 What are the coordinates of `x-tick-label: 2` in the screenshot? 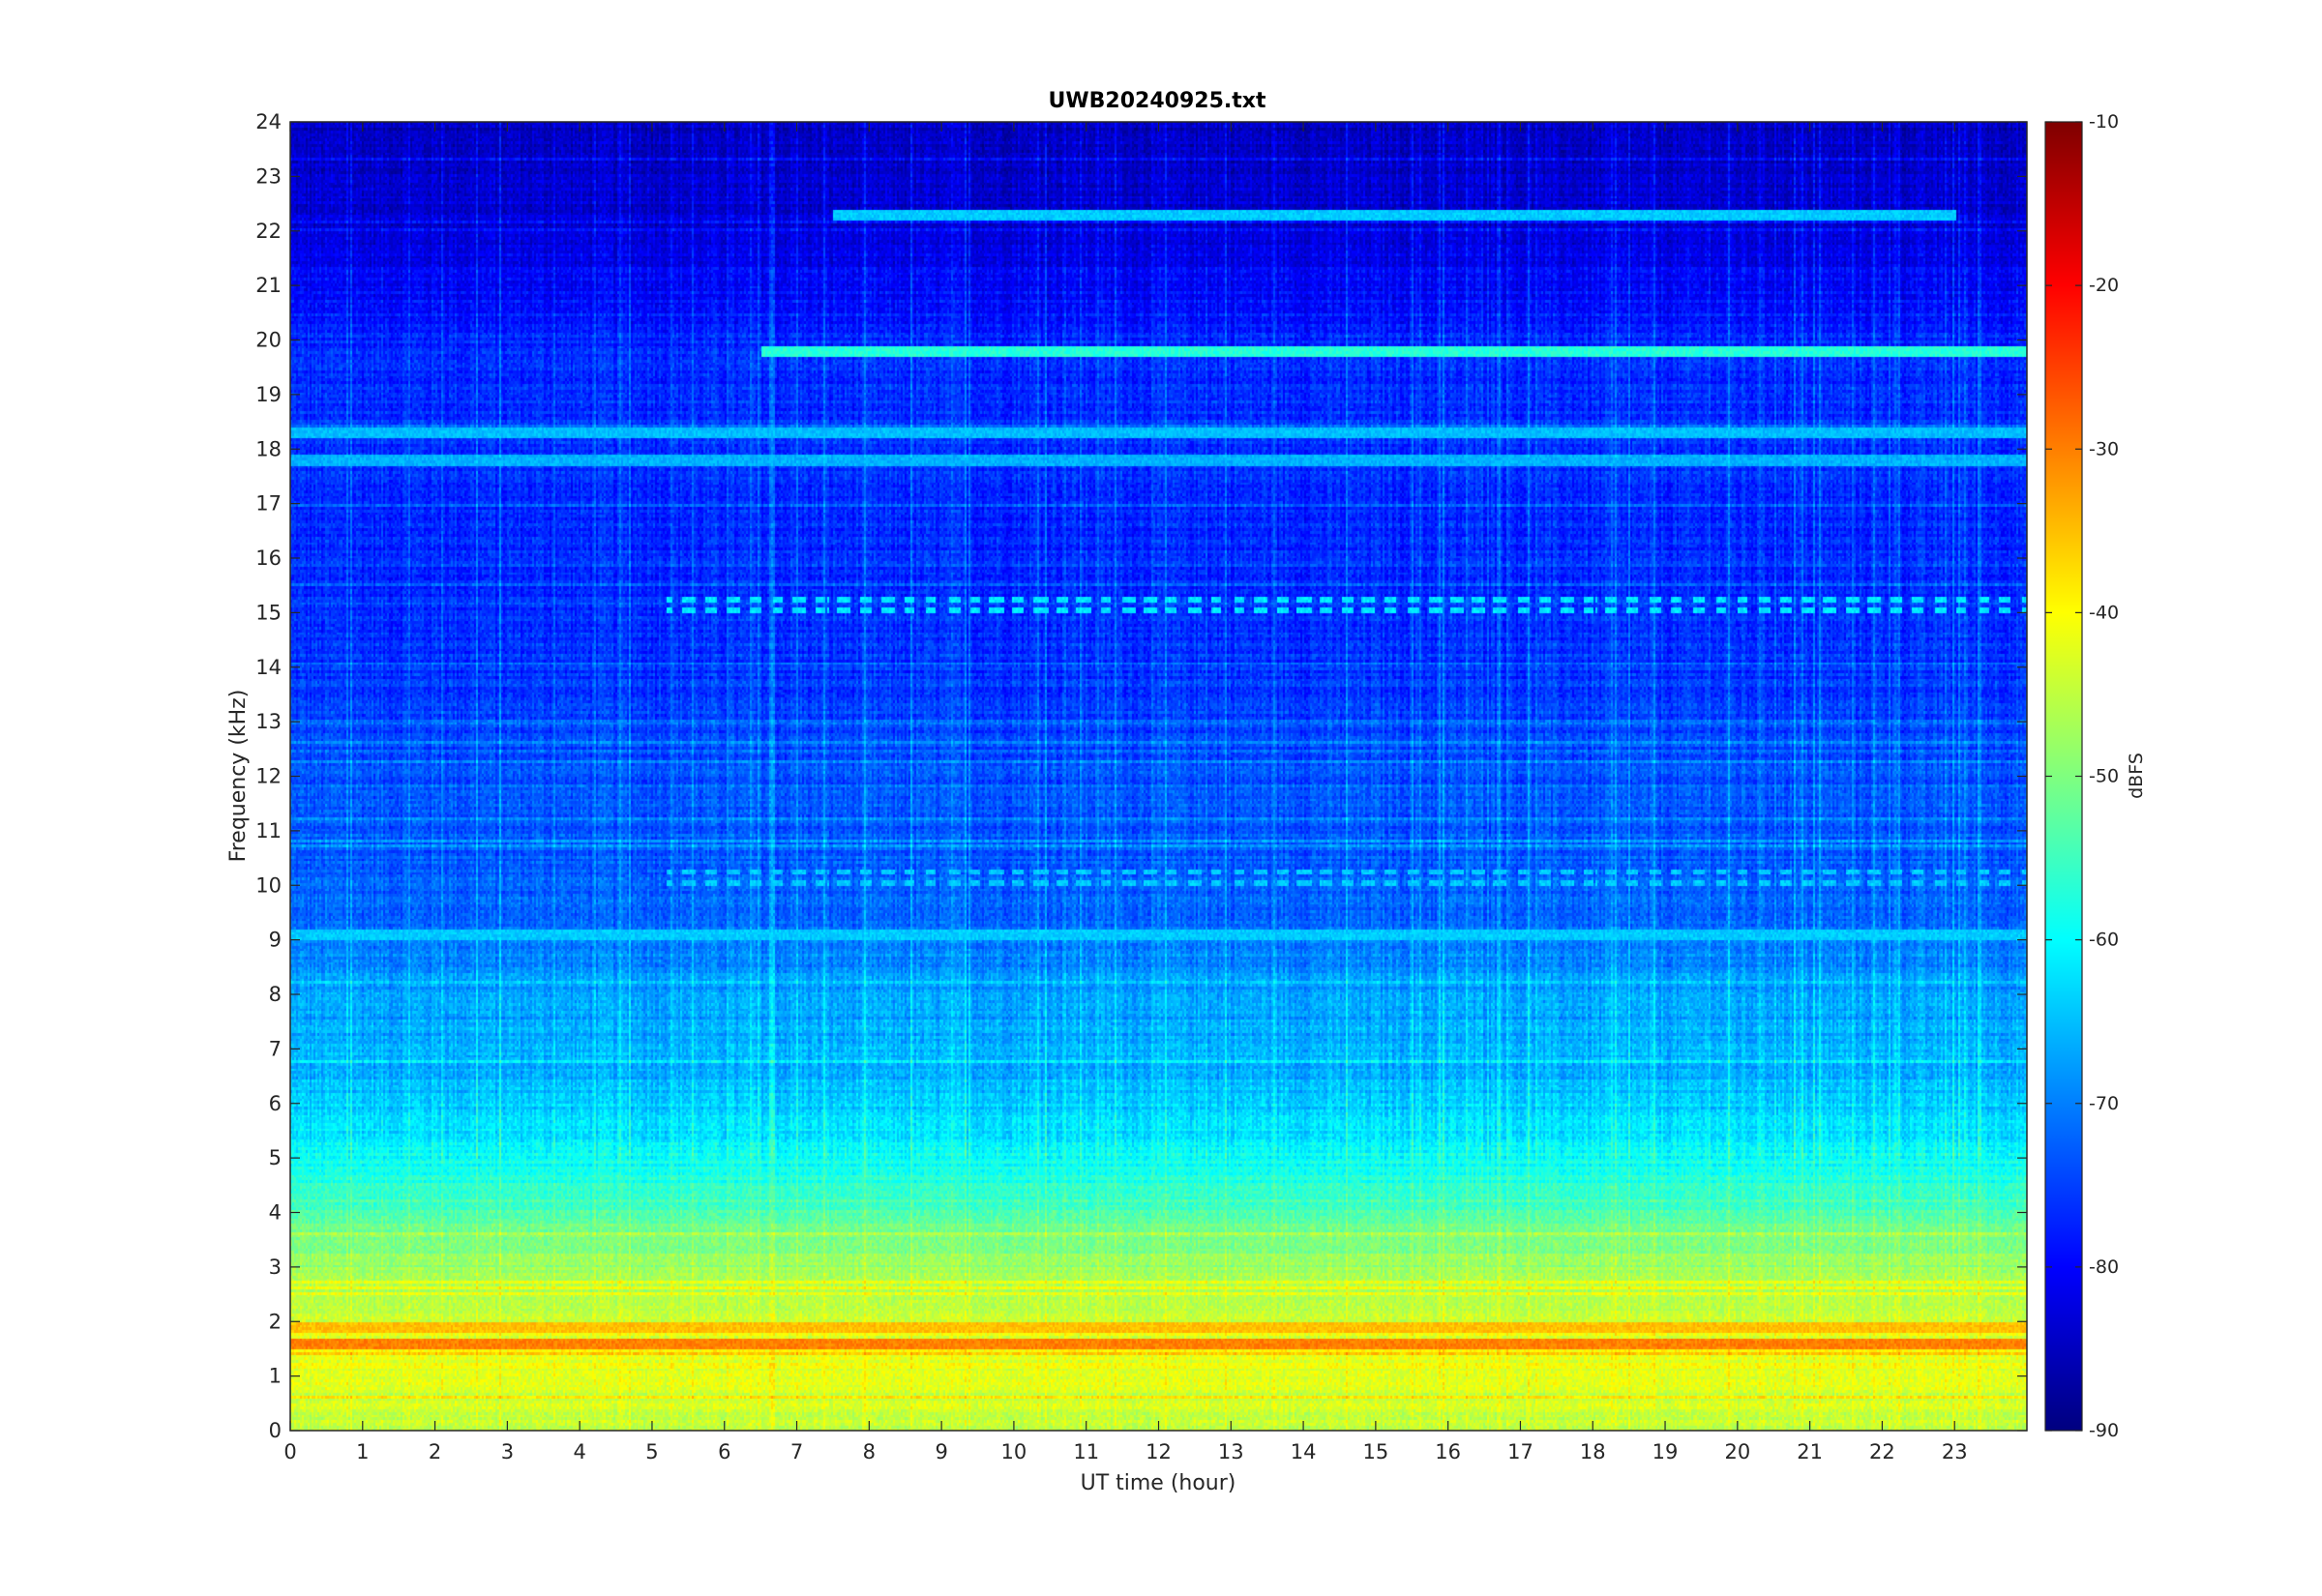 It's located at (435, 1451).